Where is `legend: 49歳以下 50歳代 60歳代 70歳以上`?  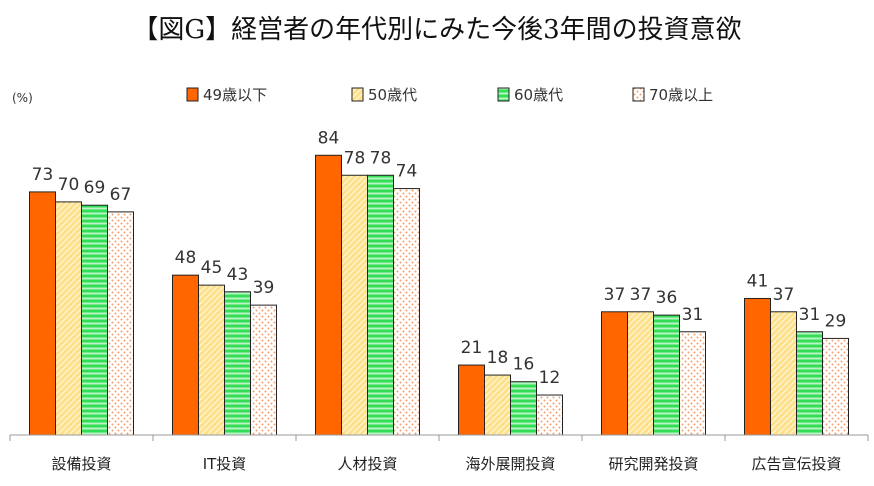 legend: 49歳以下 50歳代 60歳代 70歳以上 is located at coordinates (449, 95).